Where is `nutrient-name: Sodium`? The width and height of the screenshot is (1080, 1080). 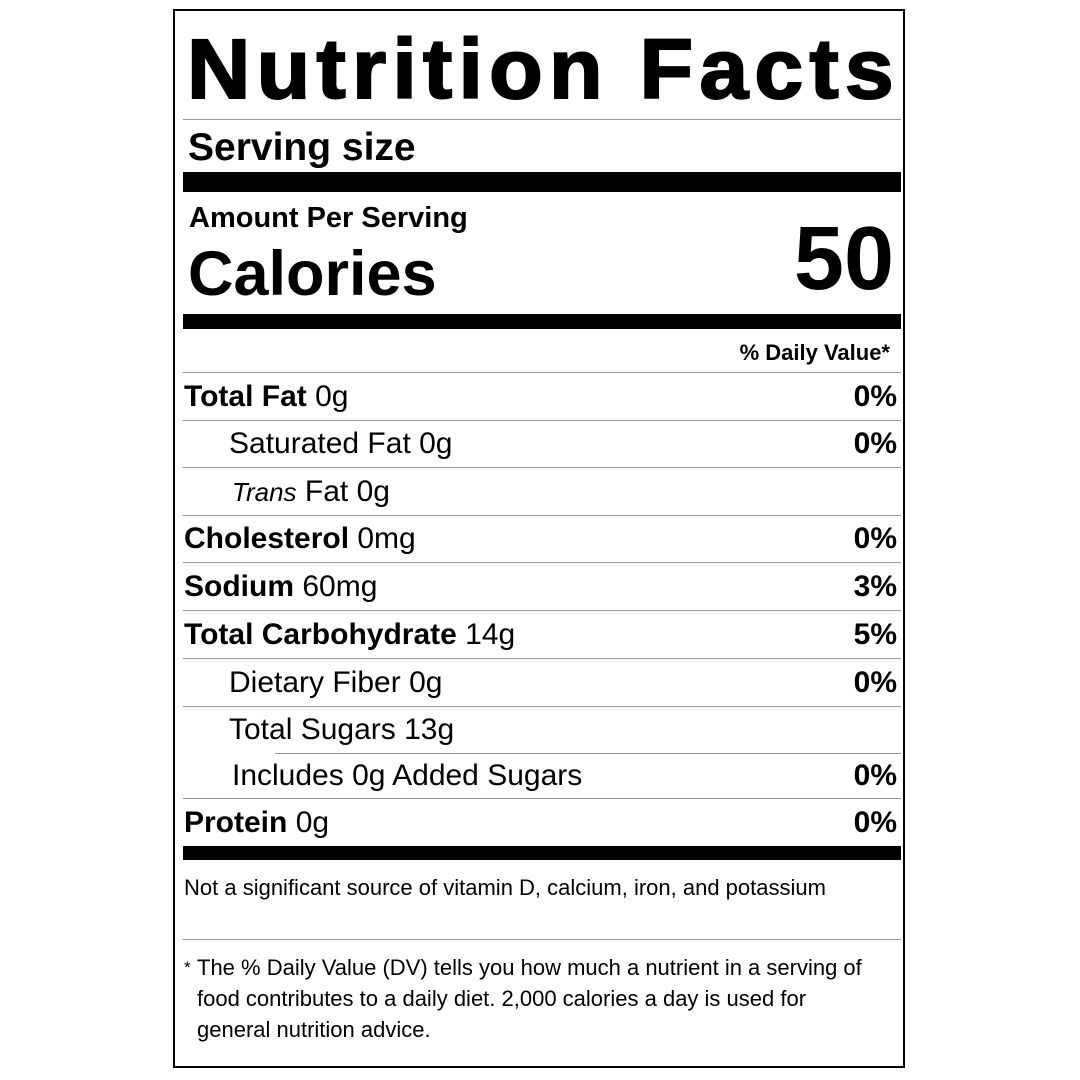
nutrient-name: Sodium is located at coordinates (239, 586).